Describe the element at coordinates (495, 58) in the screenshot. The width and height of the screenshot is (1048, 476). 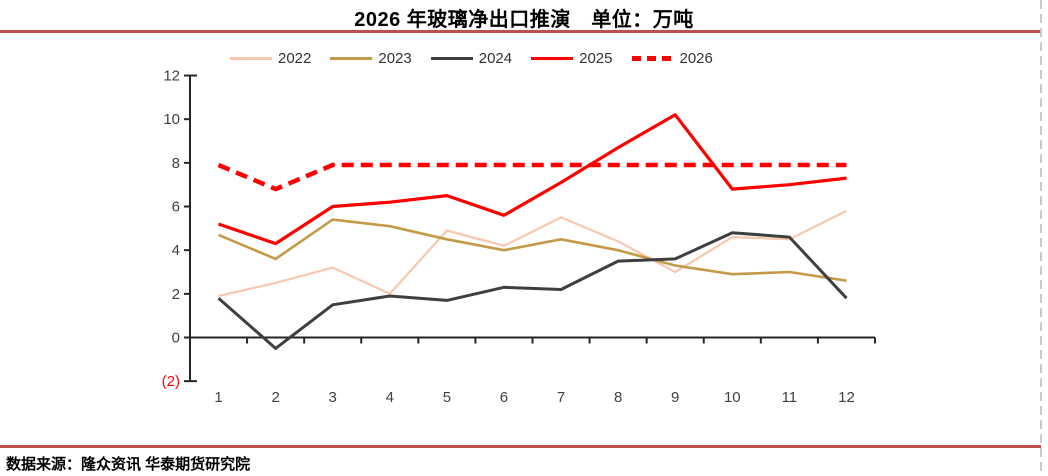
I see `legend-label: 2024` at that location.